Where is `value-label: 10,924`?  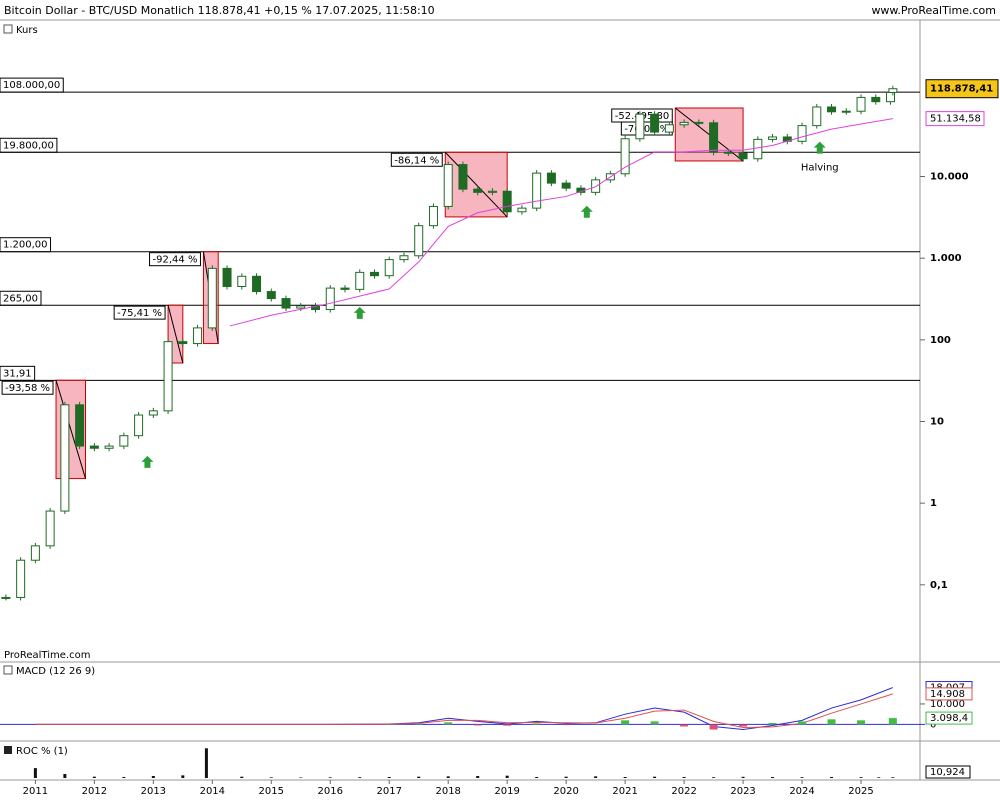
value-label: 10,924 is located at coordinates (947, 772).